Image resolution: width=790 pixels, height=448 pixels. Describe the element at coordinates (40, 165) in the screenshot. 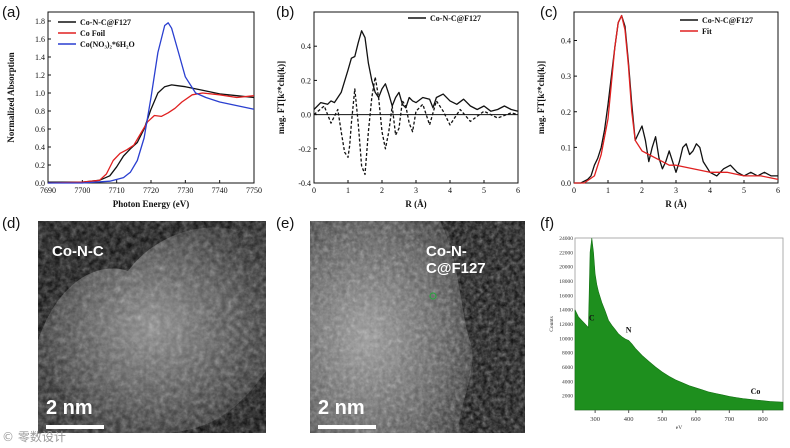

I see `y-tick-label: 0.2` at that location.